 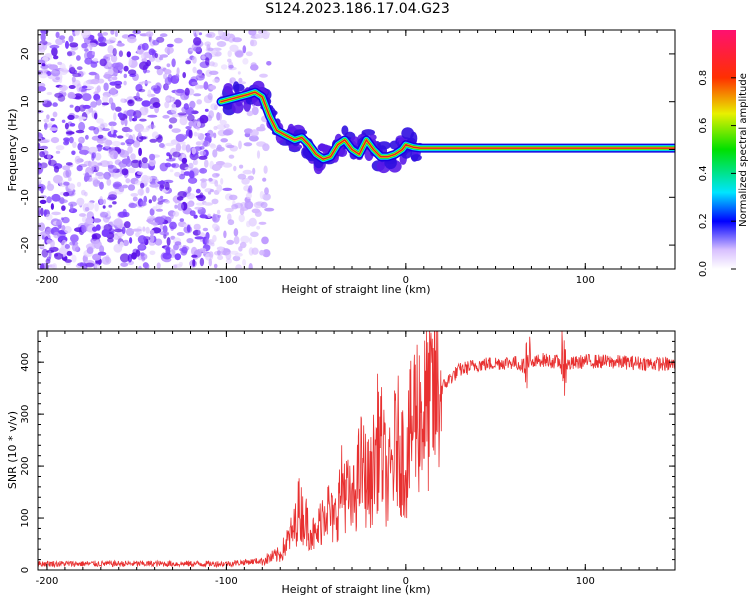 What do you see at coordinates (12, 150) in the screenshot?
I see `spectrogram-ylabel: Frequency (Hz)` at bounding box center [12, 150].